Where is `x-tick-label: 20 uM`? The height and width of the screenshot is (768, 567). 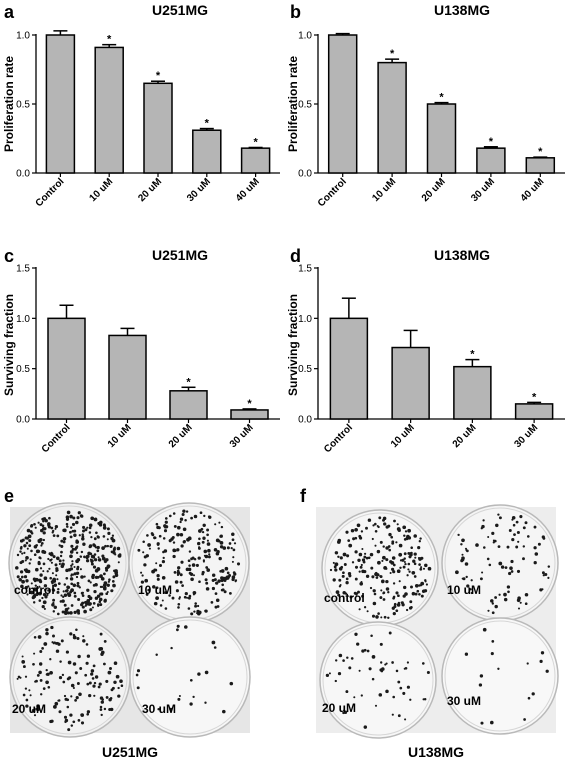
x-tick-label: 20 uM is located at coordinates (181, 436).